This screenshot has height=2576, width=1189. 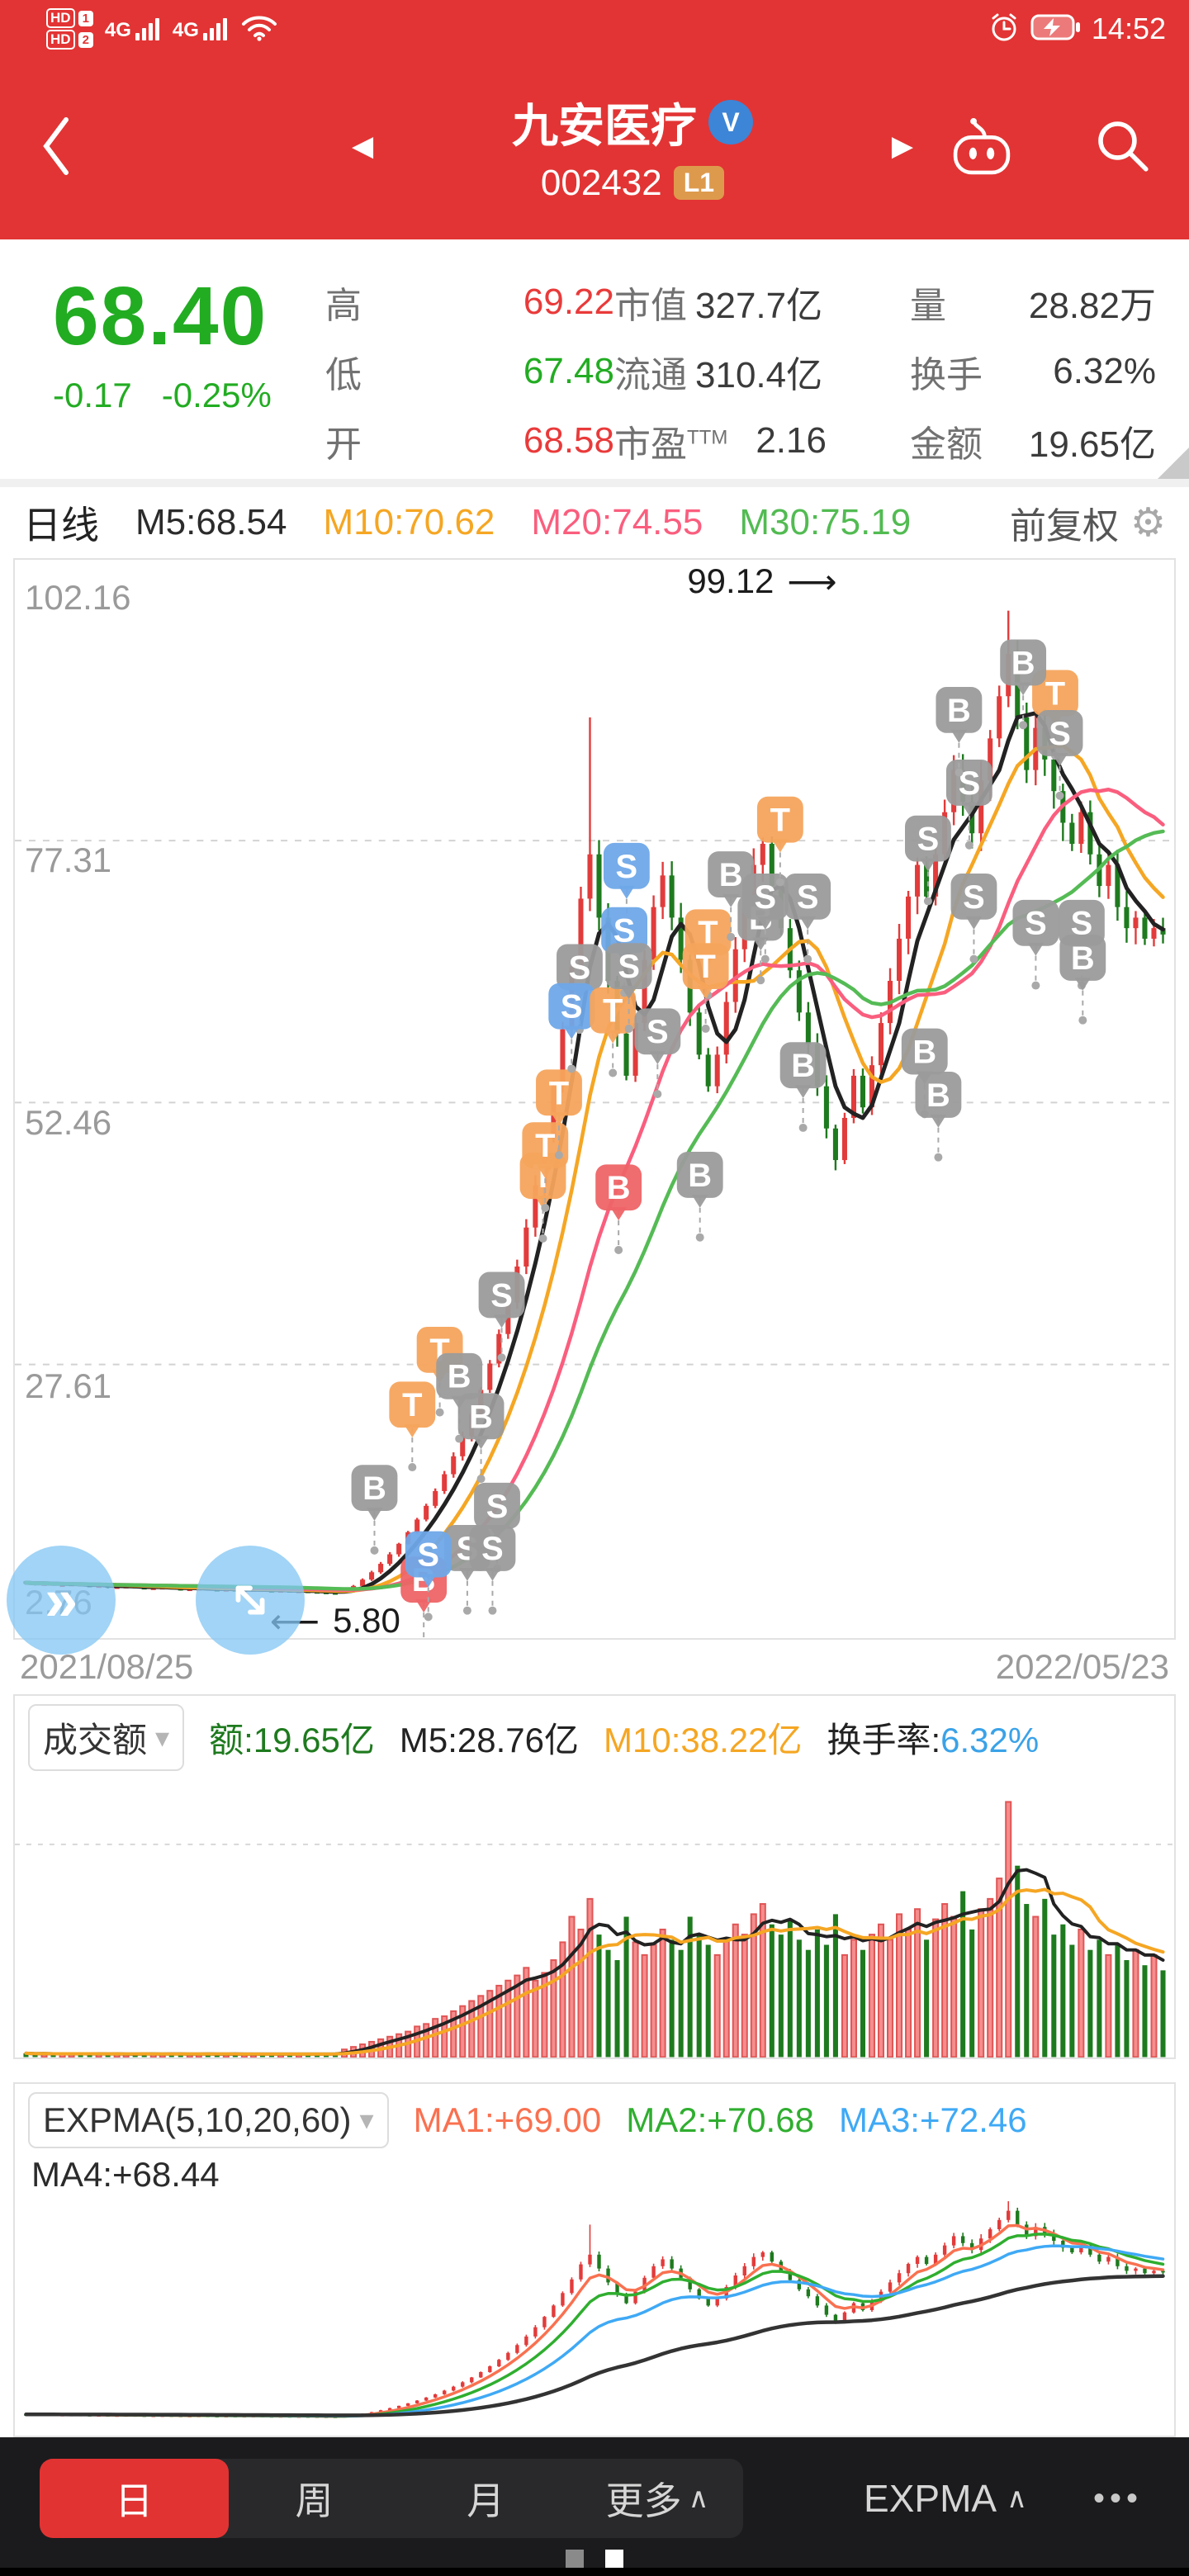 I want to click on signal-2: 4G, so click(x=200, y=28).